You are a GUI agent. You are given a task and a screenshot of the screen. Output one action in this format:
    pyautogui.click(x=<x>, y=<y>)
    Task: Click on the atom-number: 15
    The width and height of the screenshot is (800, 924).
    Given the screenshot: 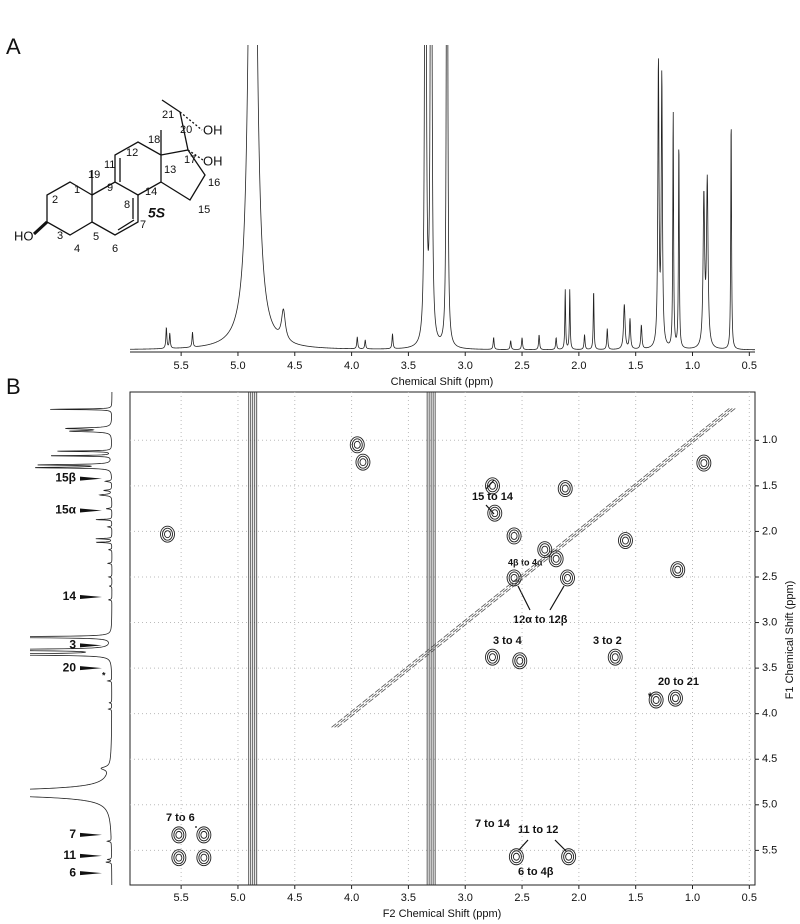 What is the action you would take?
    pyautogui.click(x=204, y=210)
    